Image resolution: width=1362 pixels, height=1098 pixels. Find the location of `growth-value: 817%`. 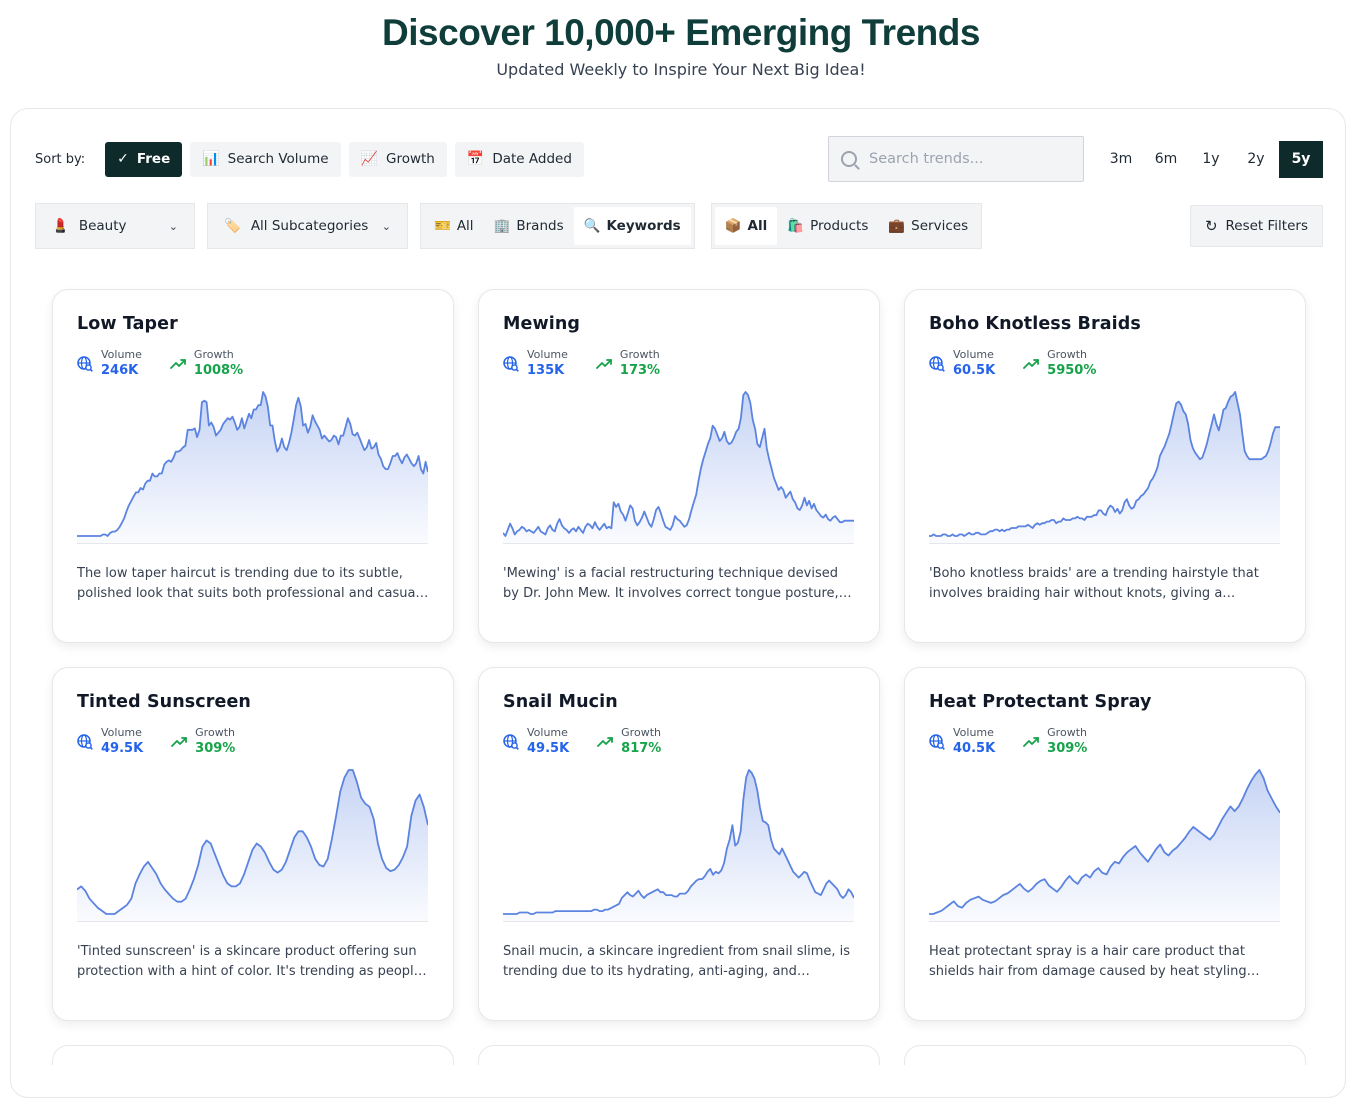

growth-value: 817% is located at coordinates (641, 748).